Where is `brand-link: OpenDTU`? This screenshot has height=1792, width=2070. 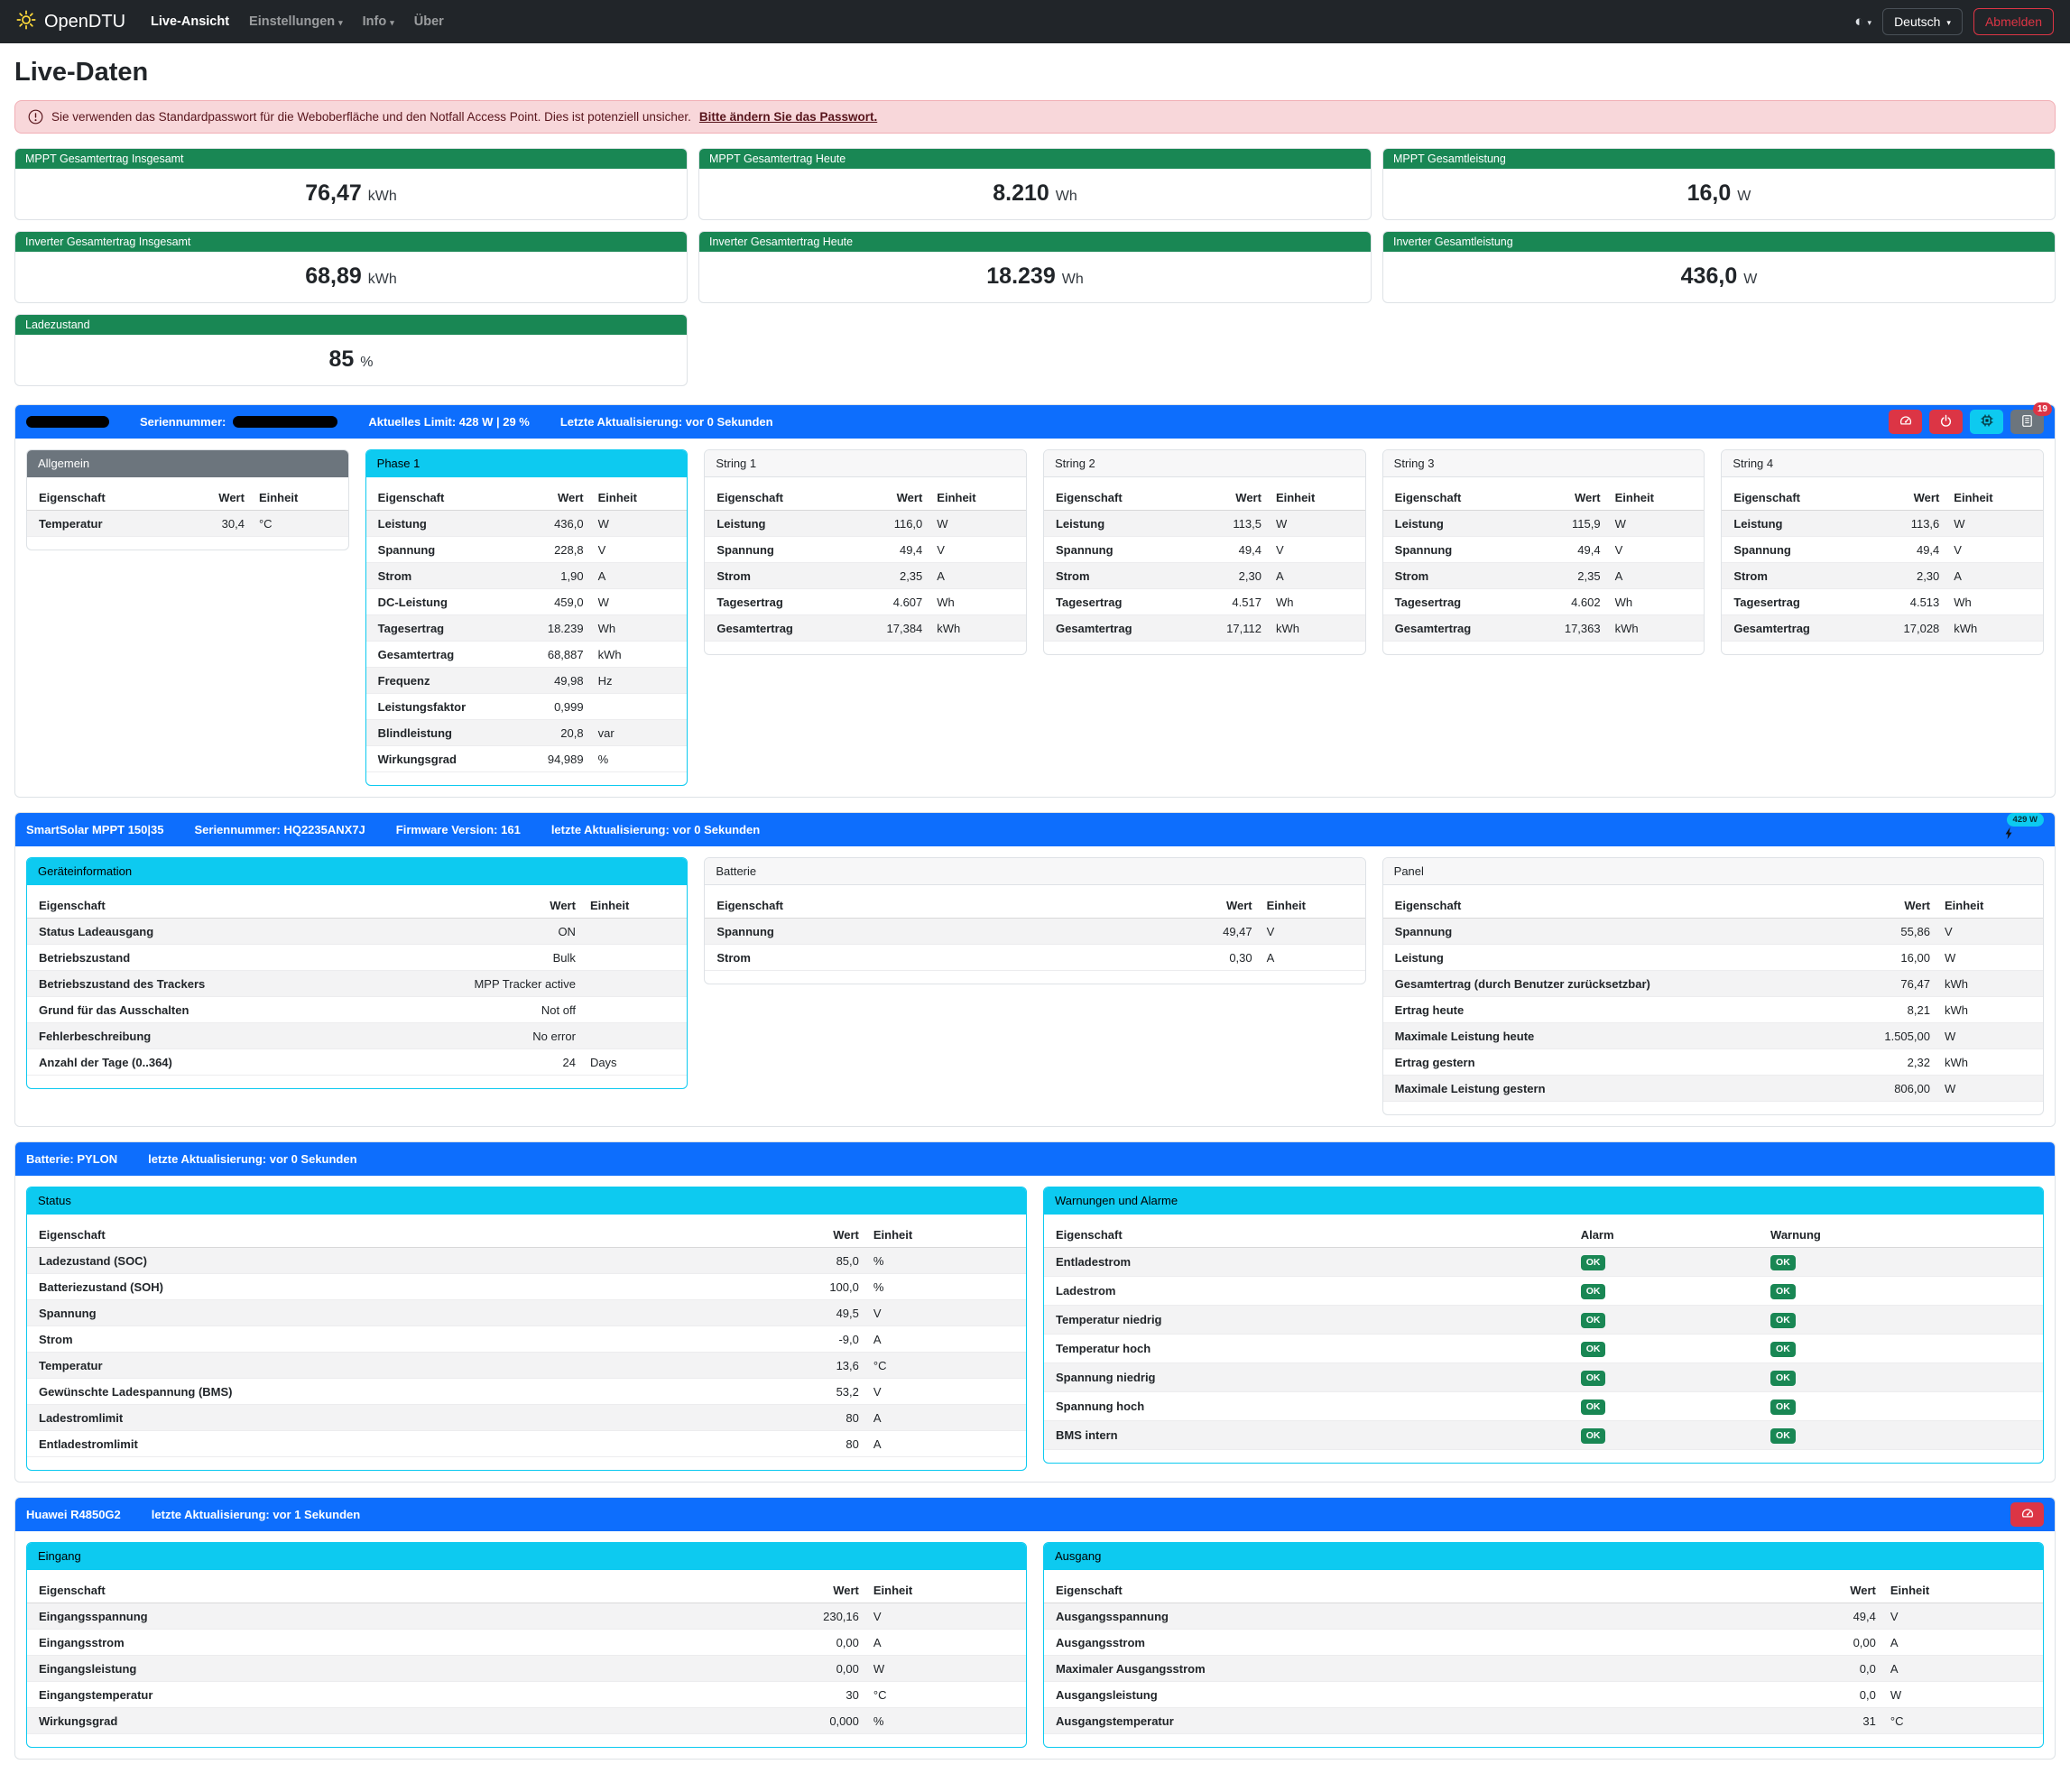
brand-link: OpenDTU is located at coordinates (70, 22).